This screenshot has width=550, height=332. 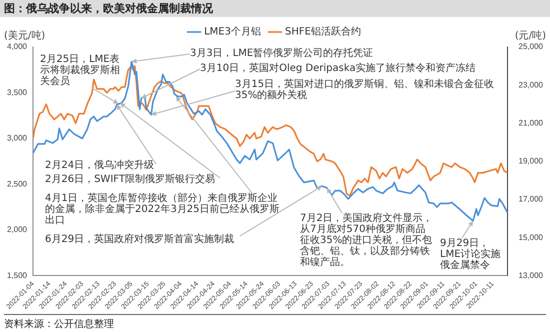 What do you see at coordinates (322, 32) in the screenshot?
I see `legend-label: SHFE铝活跃合约` at bounding box center [322, 32].